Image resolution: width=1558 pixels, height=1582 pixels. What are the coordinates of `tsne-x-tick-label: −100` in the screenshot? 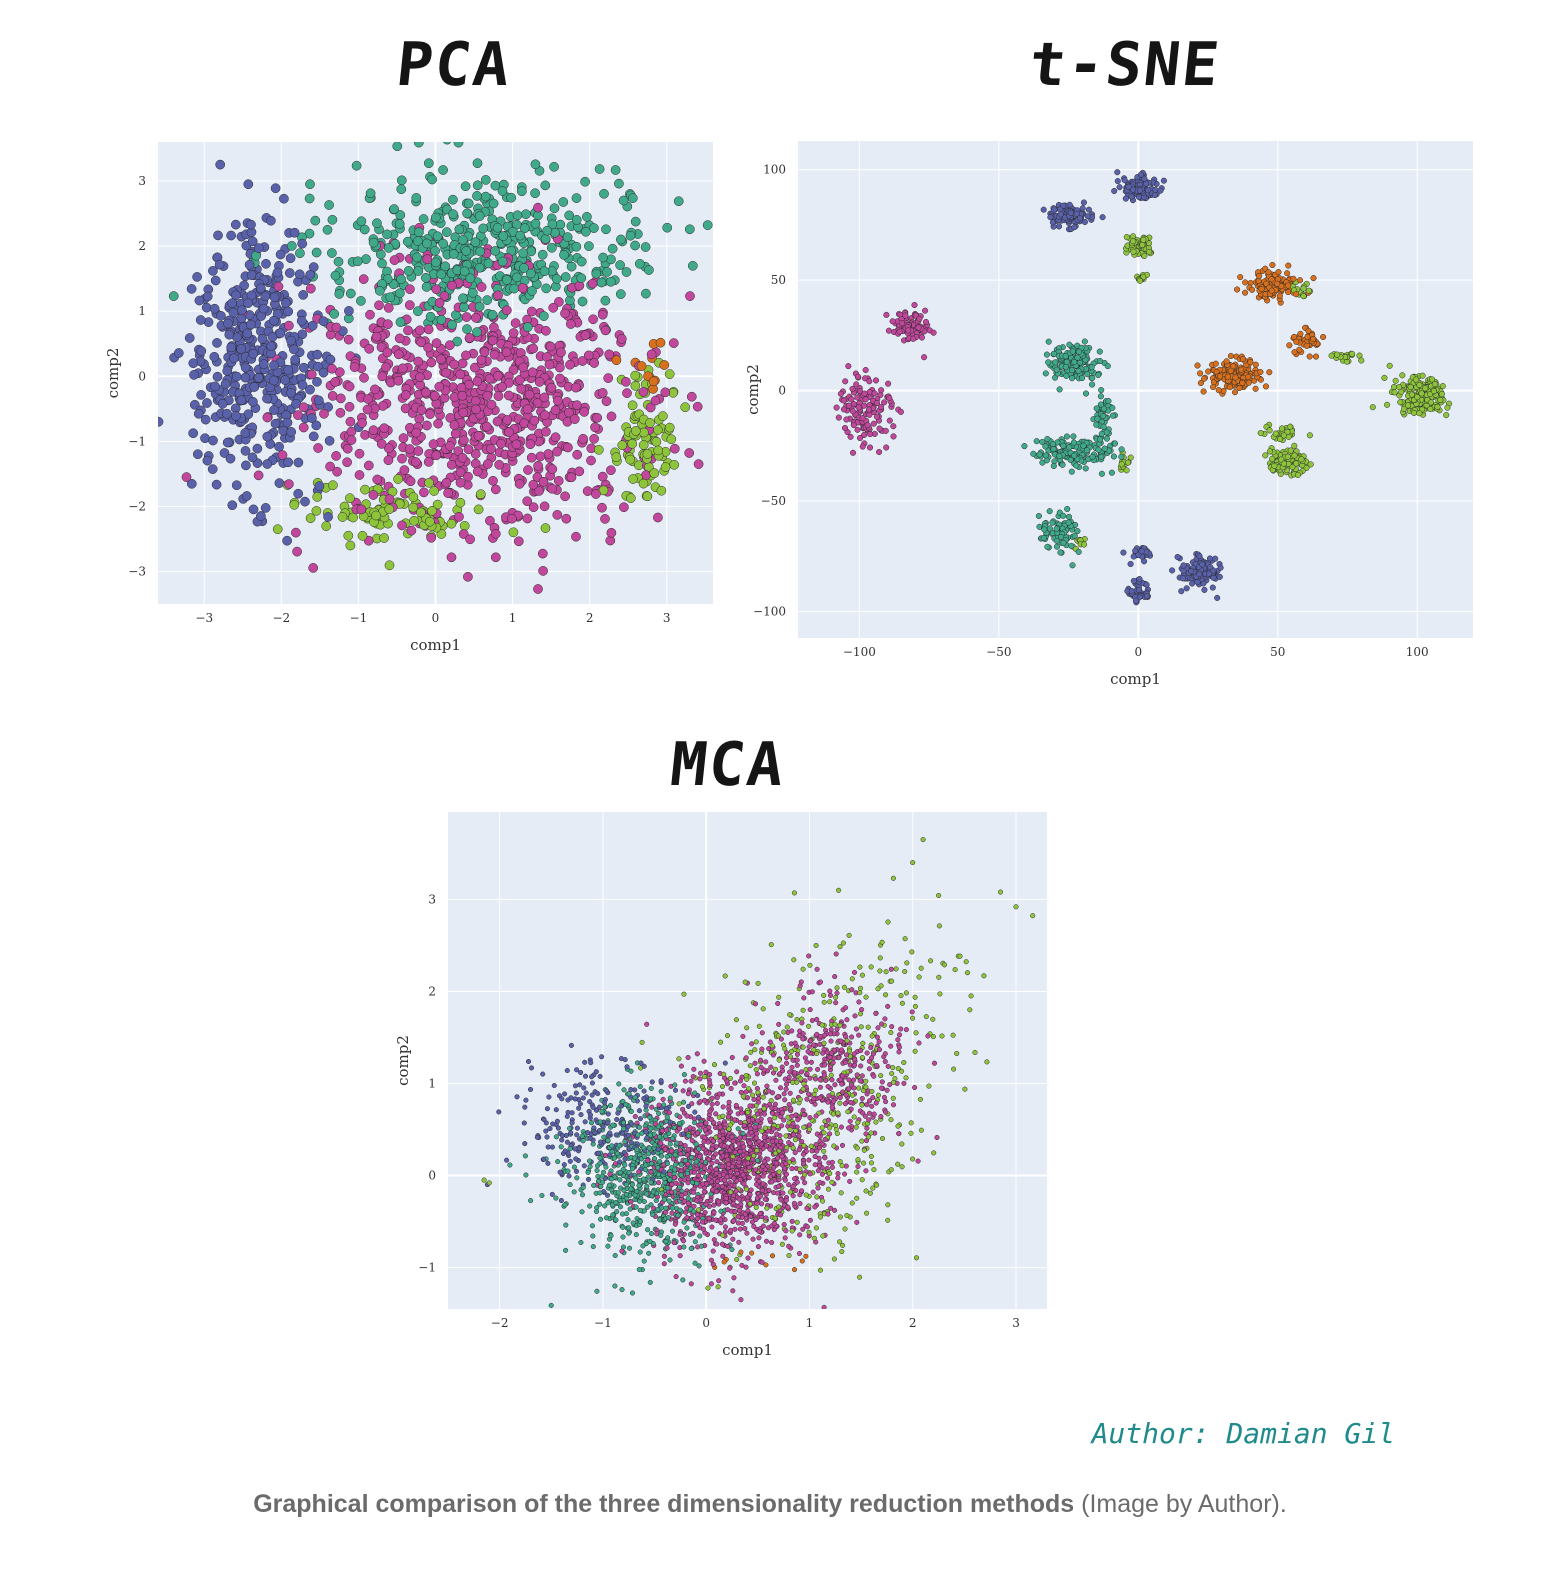 It's located at (859, 652).